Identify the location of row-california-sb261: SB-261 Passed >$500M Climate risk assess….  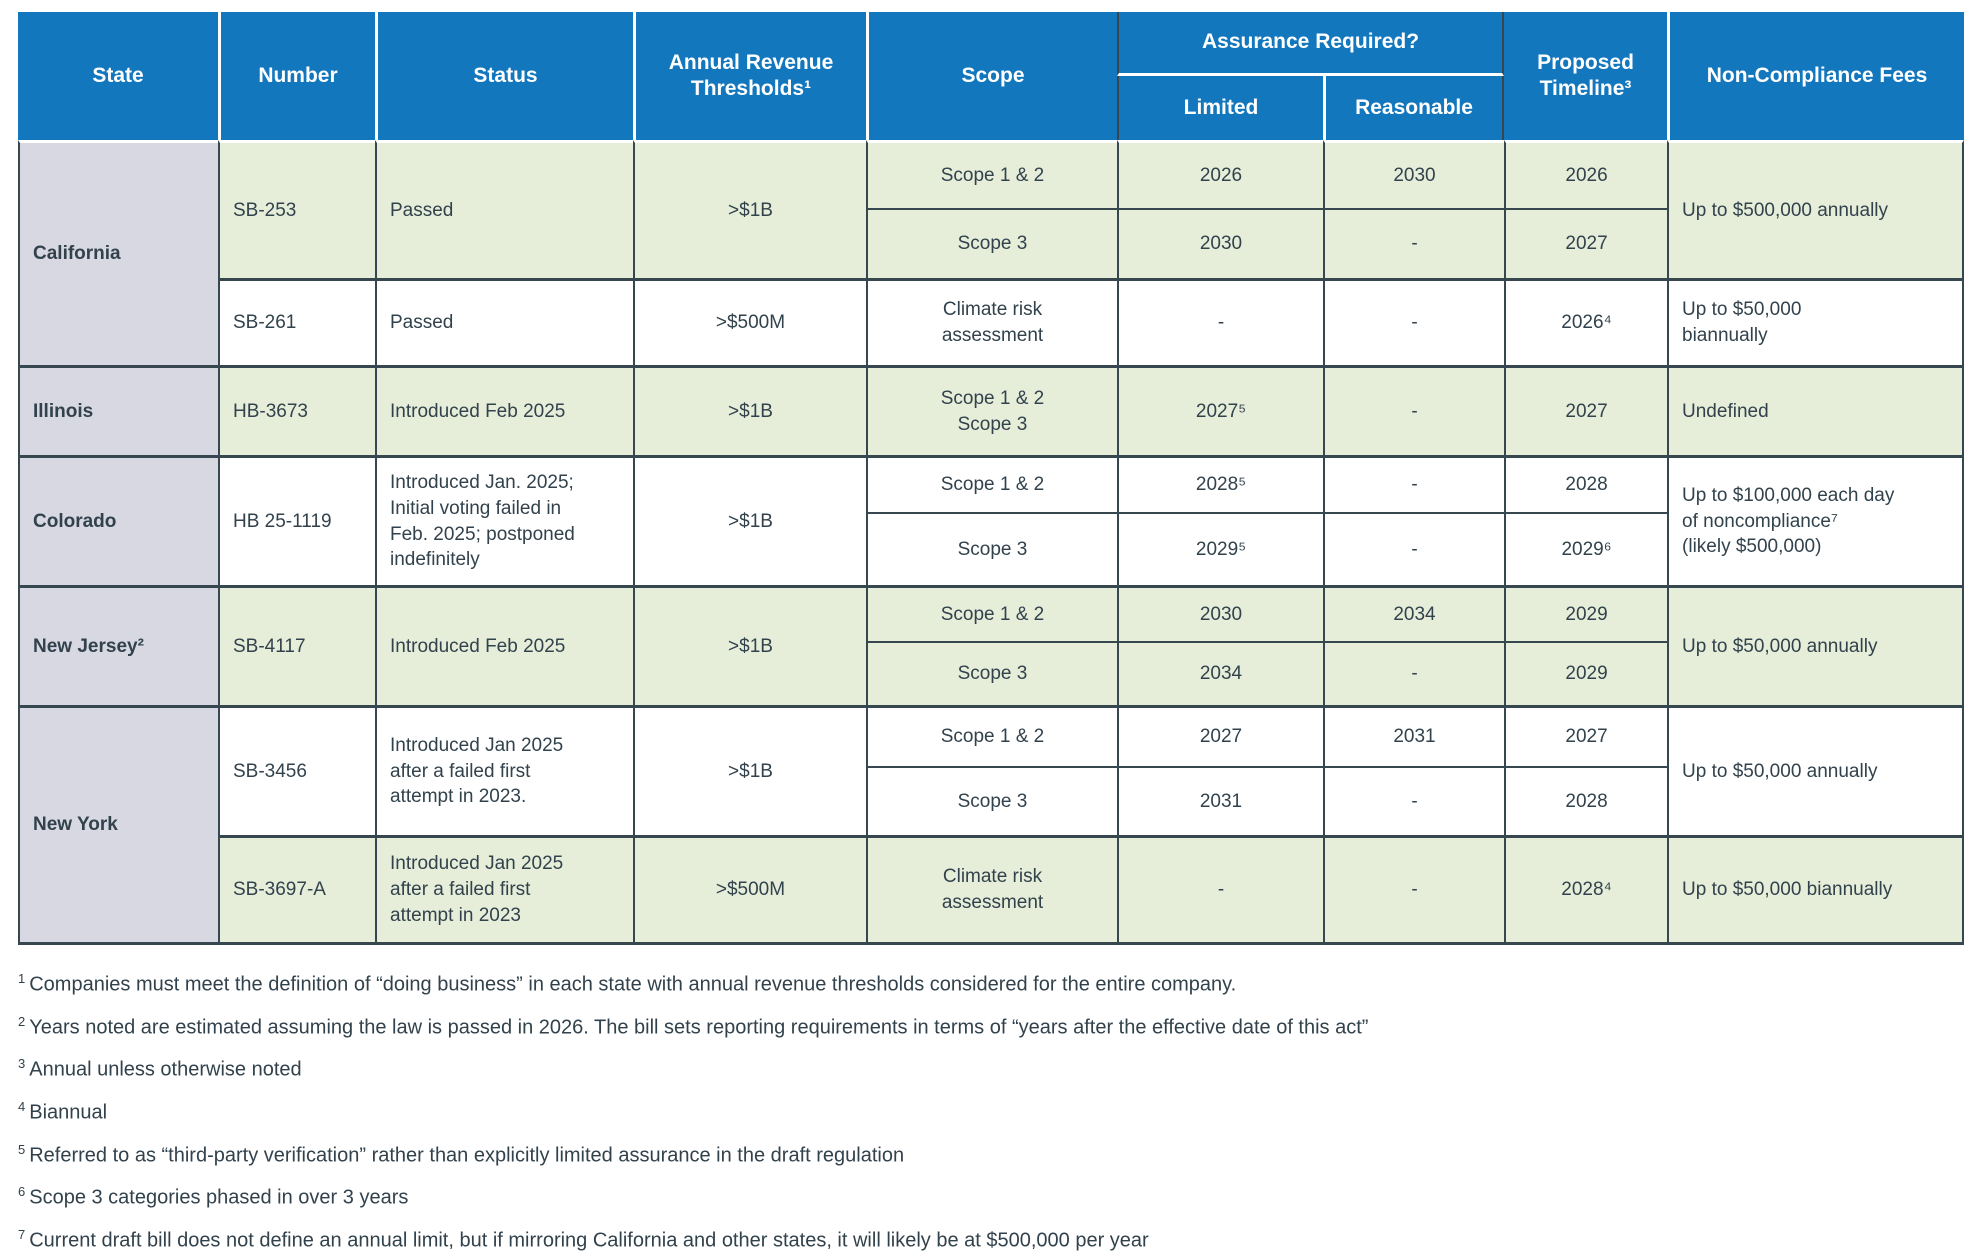
(991, 321).